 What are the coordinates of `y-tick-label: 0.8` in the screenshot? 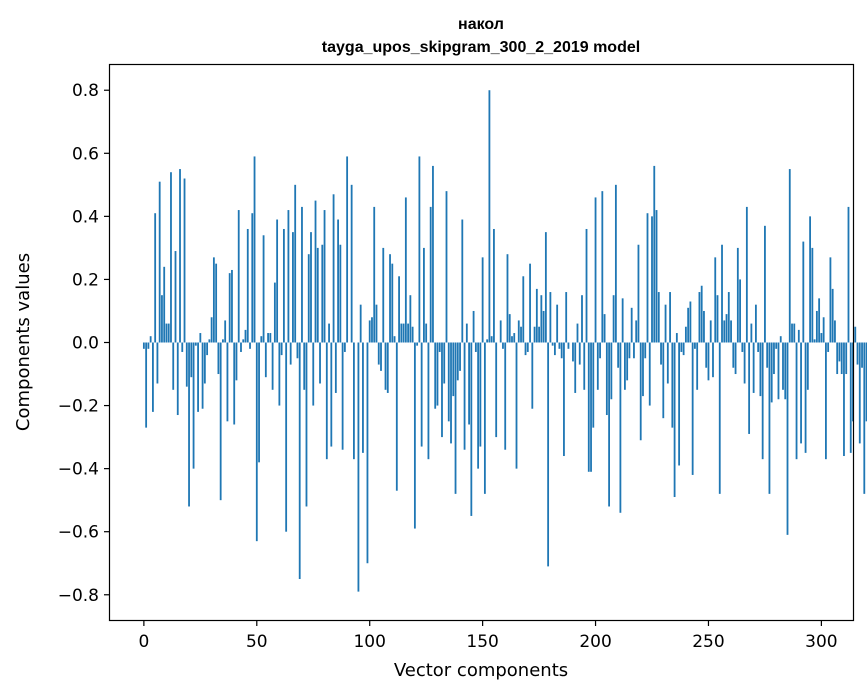 It's located at (85, 91).